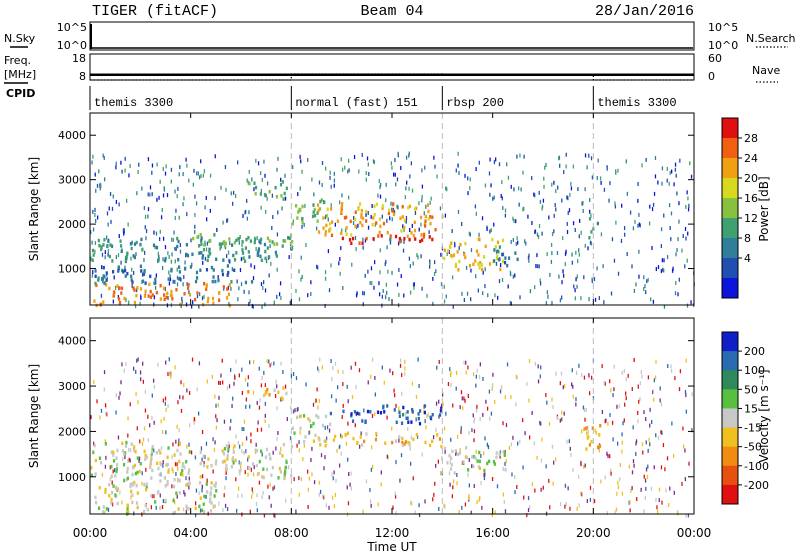 The image size is (800, 554). What do you see at coordinates (392, 533) in the screenshot?
I see `x-tick-label: 12:00` at bounding box center [392, 533].